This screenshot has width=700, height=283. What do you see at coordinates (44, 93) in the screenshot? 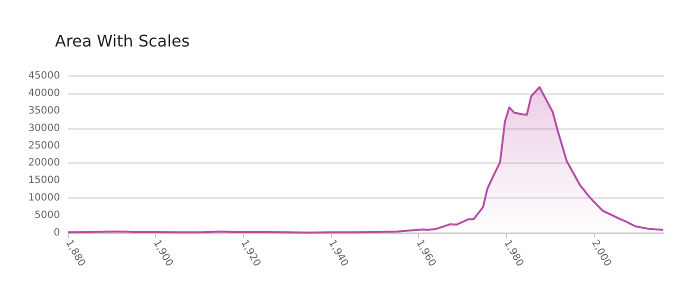
I see `y-tick-label: 40000` at bounding box center [44, 93].